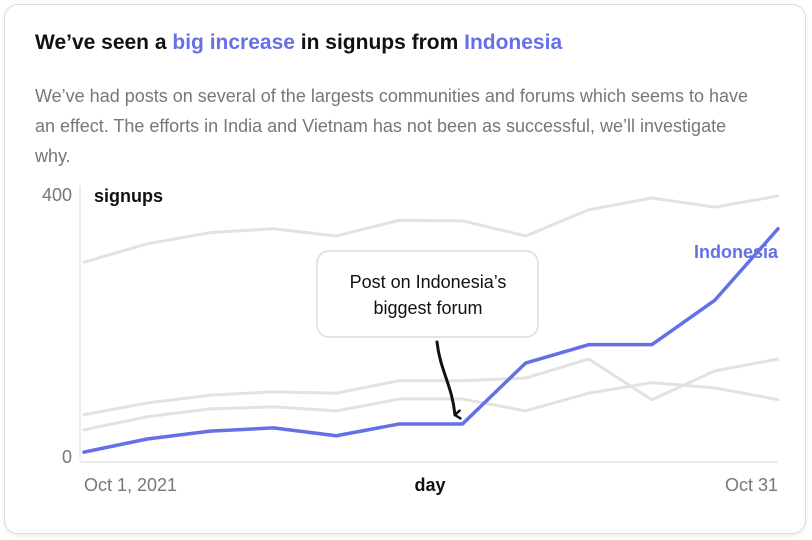  Describe the element at coordinates (130, 485) in the screenshot. I see `x-tick-label: Oct 1, 2021` at that location.